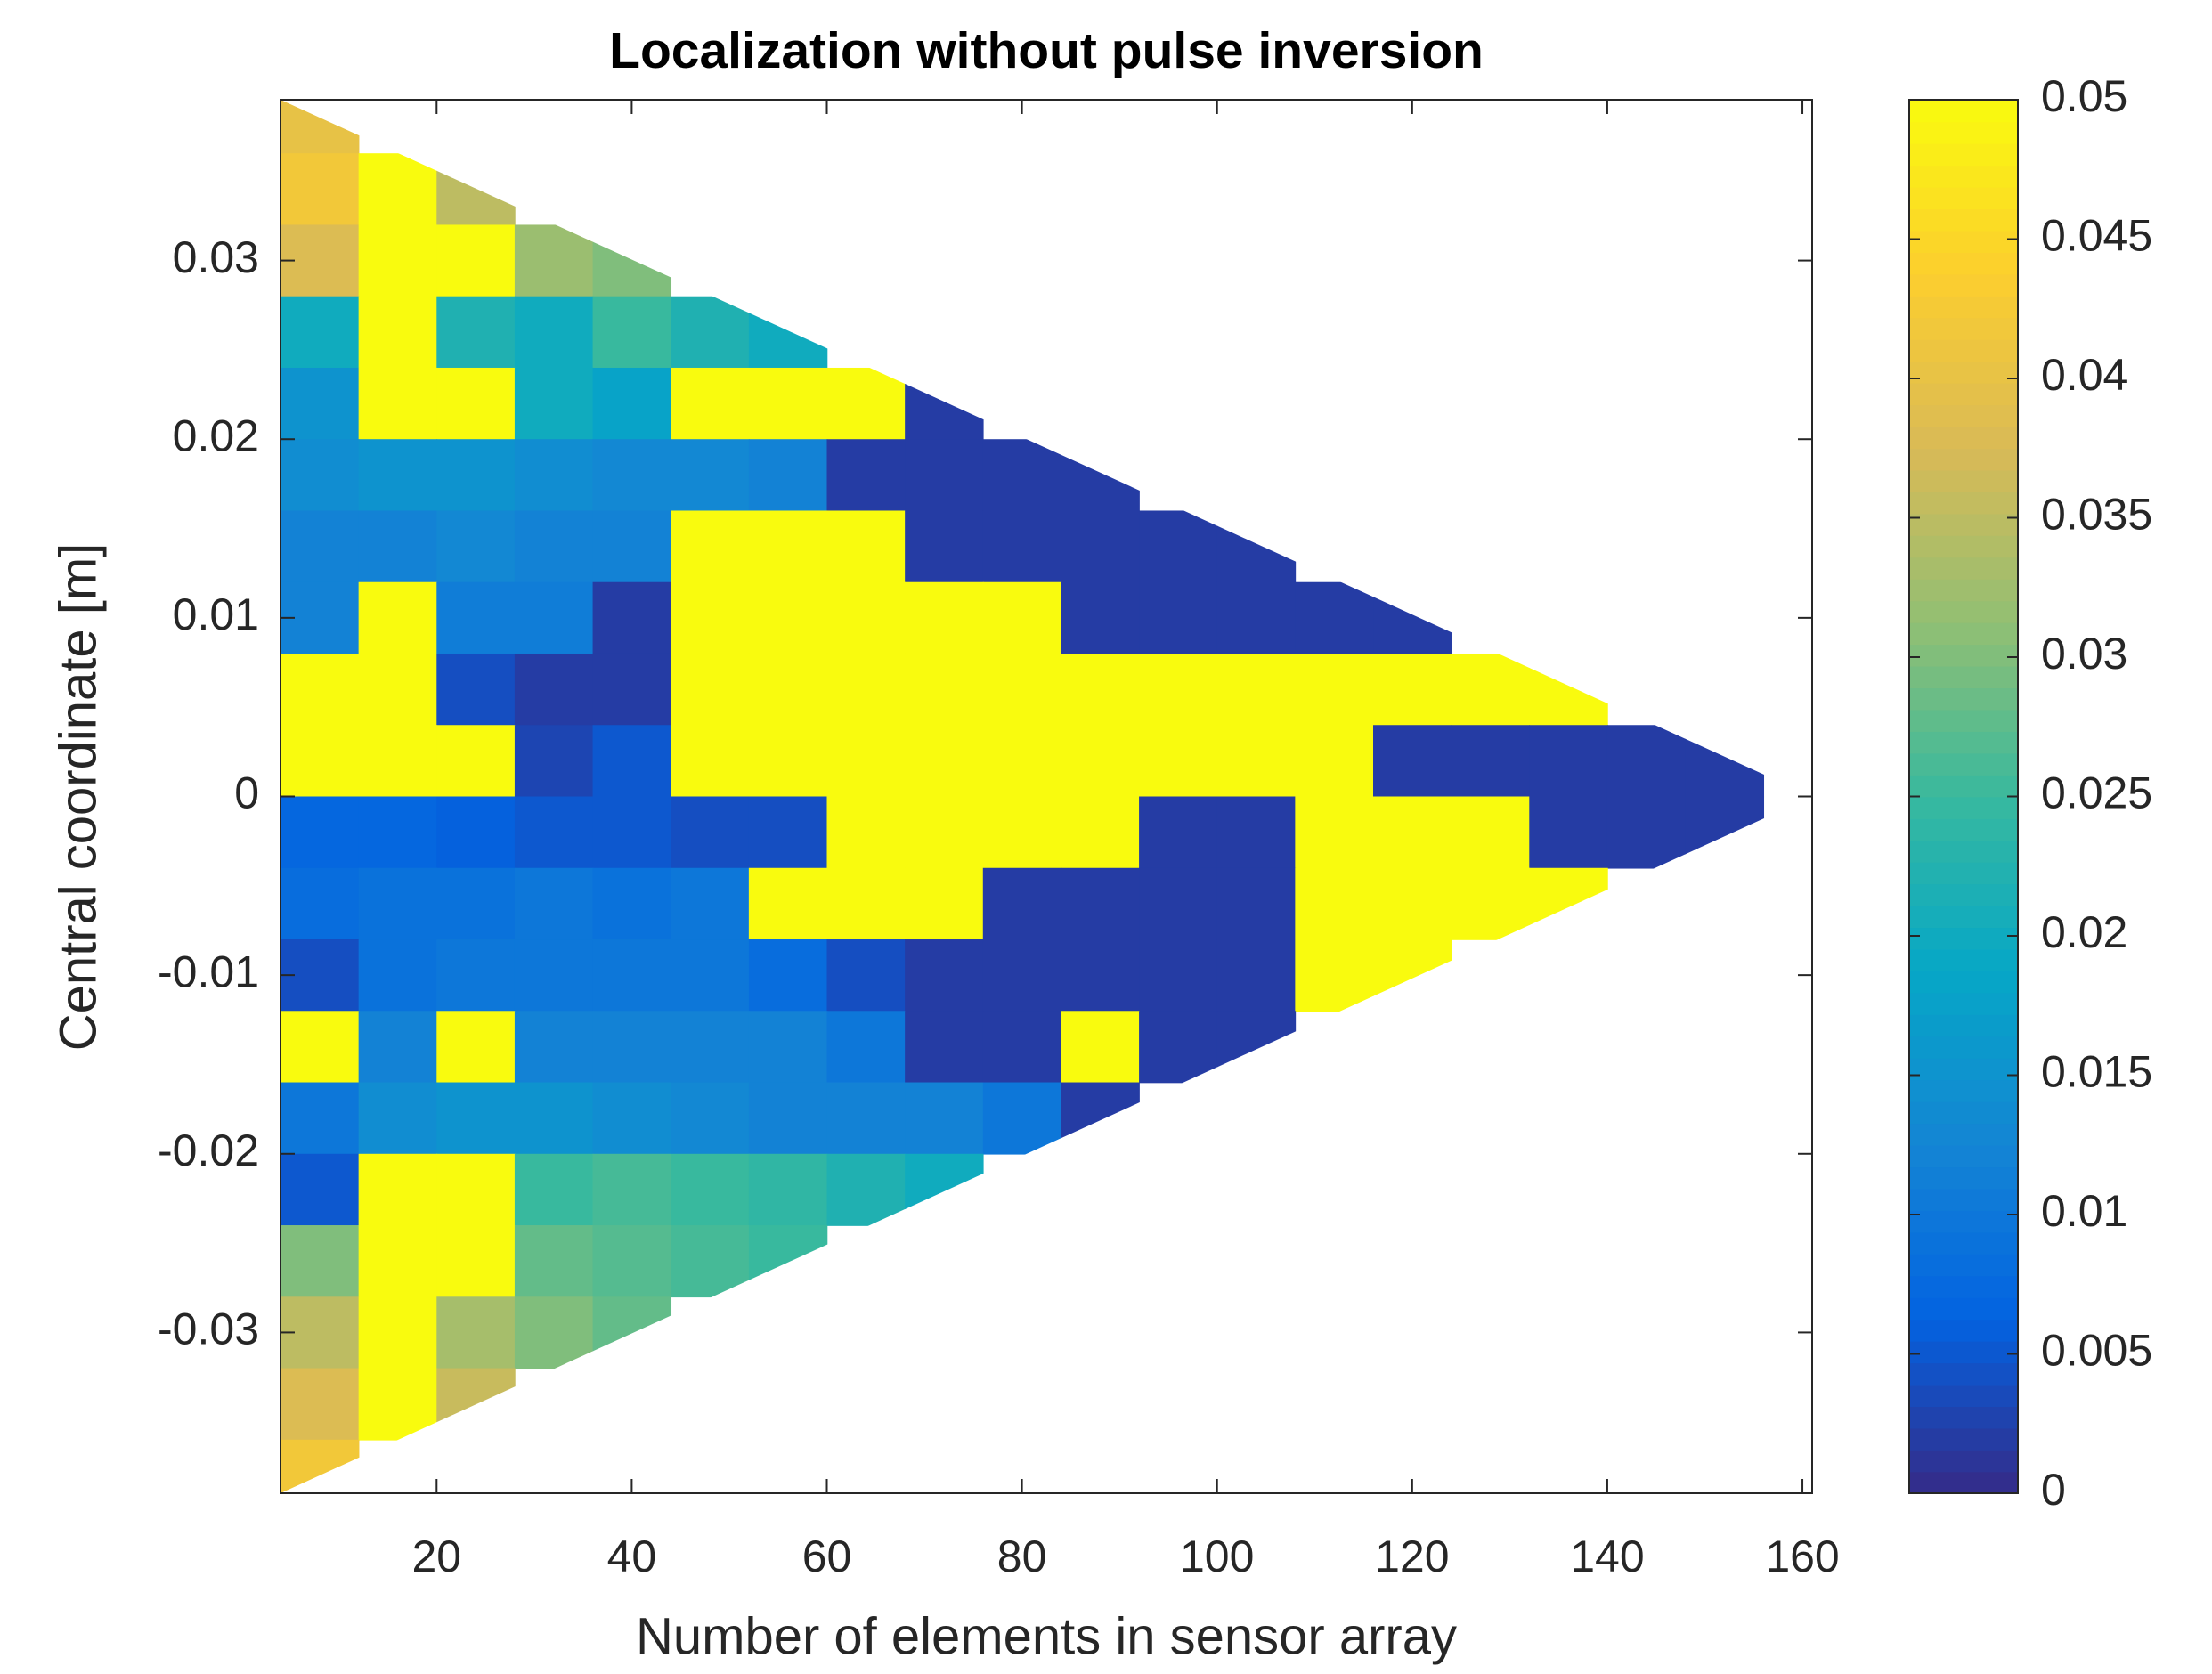 The image size is (2212, 1674). What do you see at coordinates (1022, 1557) in the screenshot?
I see `x-tick-label: 80` at bounding box center [1022, 1557].